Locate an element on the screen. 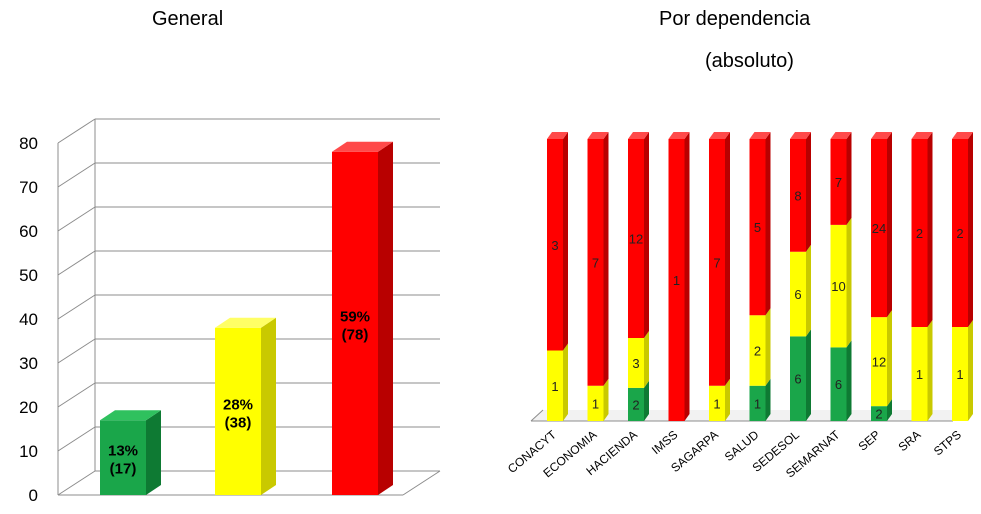 The width and height of the screenshot is (981, 514). segment-data-label: 10 is located at coordinates (838, 286).